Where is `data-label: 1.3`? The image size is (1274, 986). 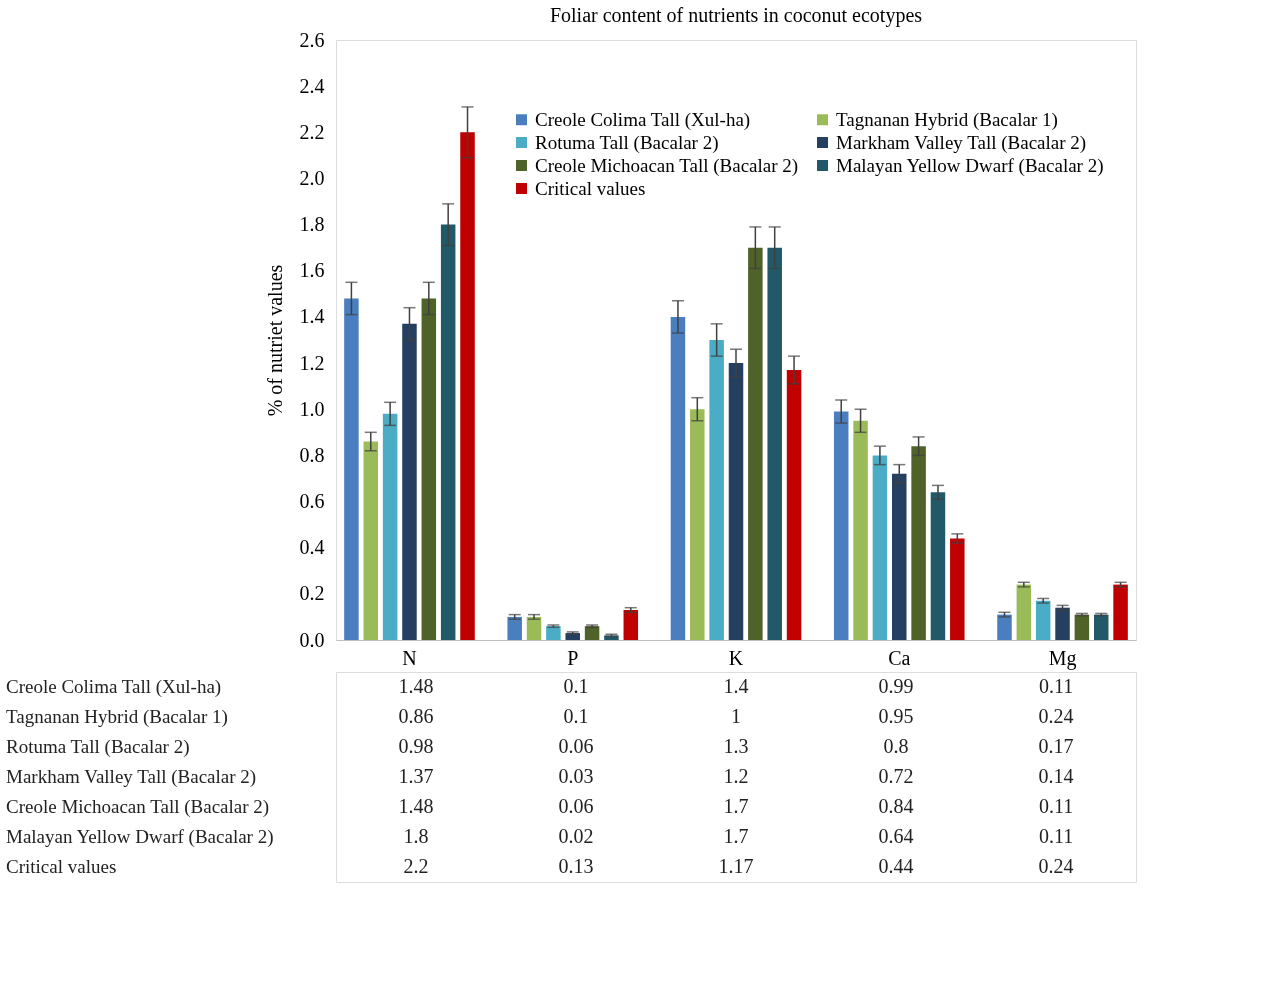
data-label: 1.3 is located at coordinates (736, 746).